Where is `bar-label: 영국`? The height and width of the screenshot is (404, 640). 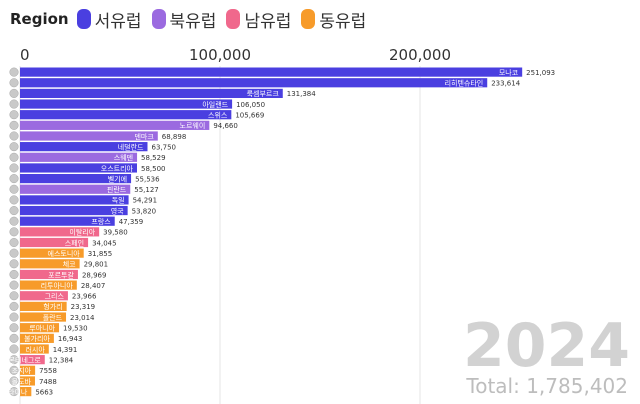 bar-label: 영국 is located at coordinates (117, 210).